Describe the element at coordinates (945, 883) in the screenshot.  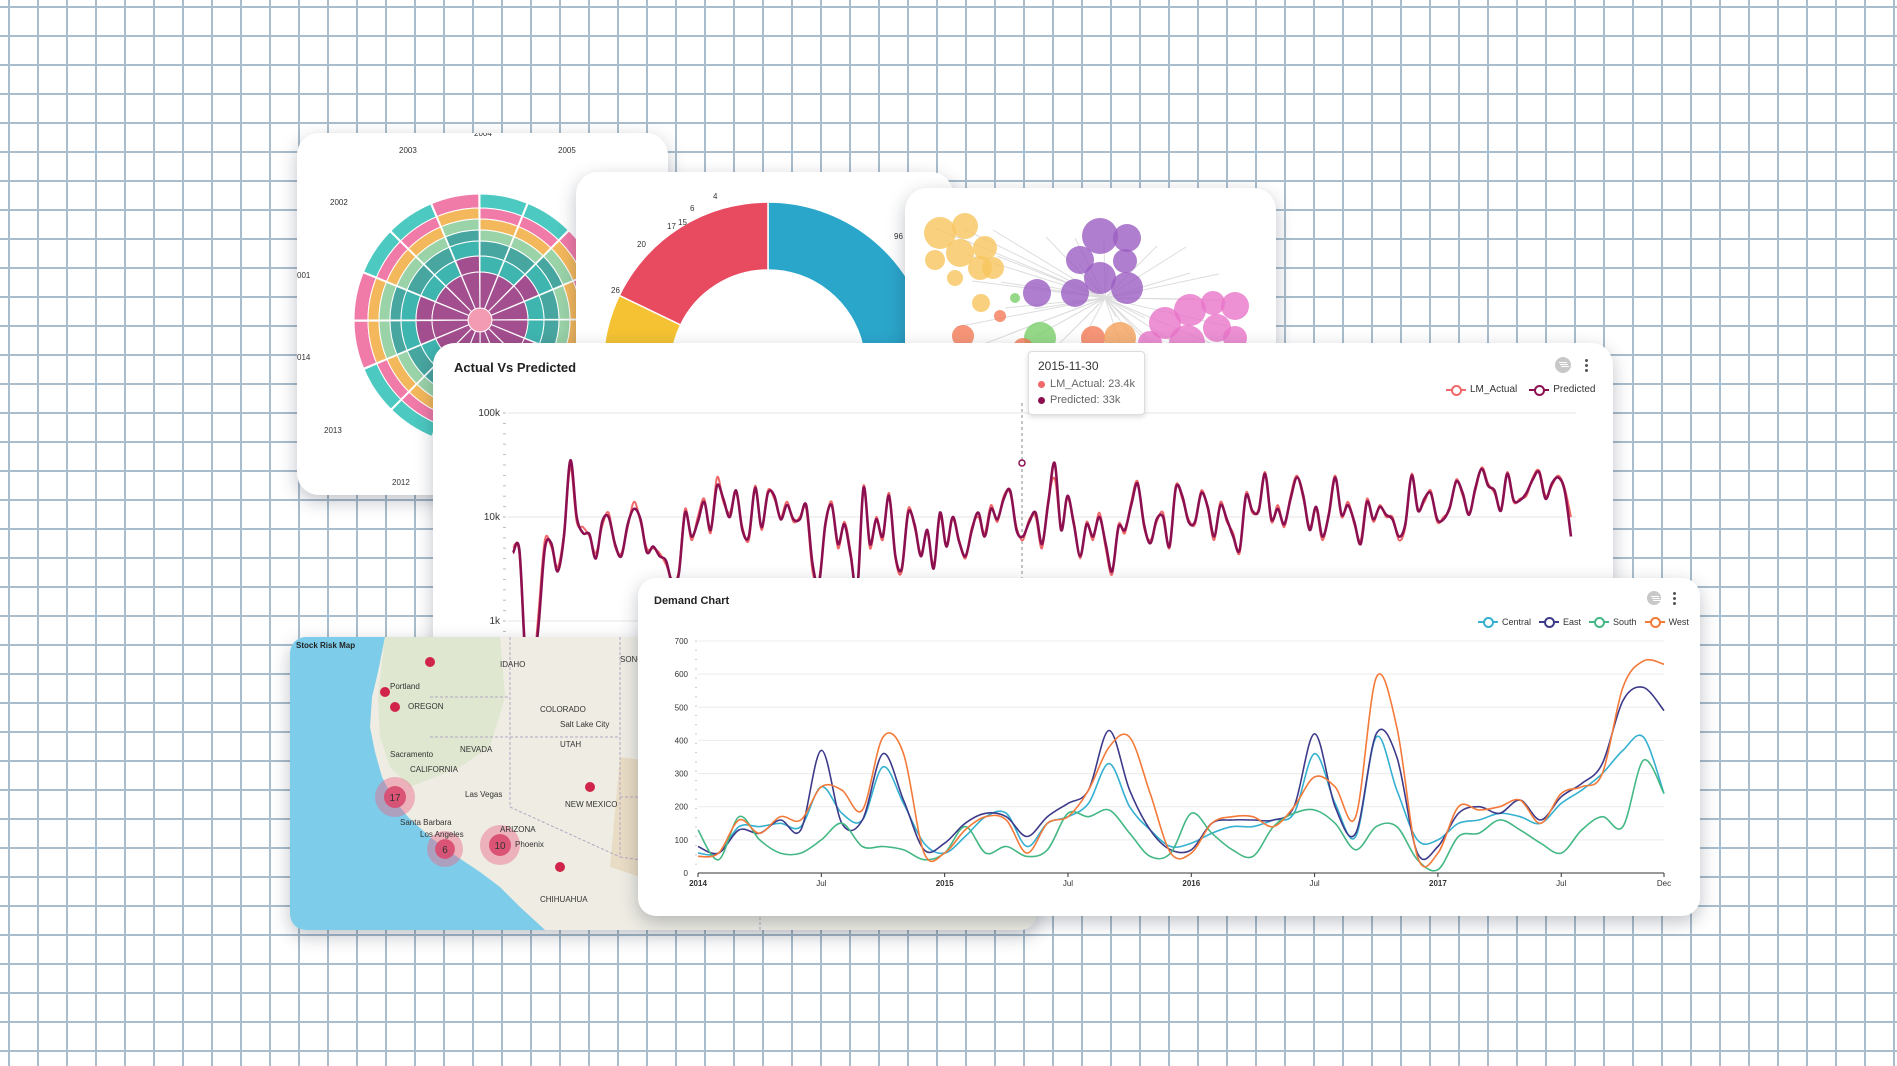
I see `x-tick-label: 2015` at that location.